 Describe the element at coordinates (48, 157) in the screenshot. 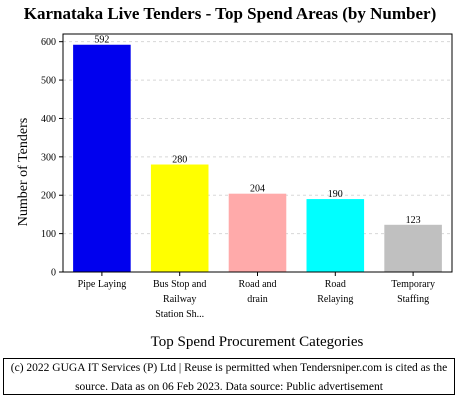

I see `y-tick-label: 300` at that location.